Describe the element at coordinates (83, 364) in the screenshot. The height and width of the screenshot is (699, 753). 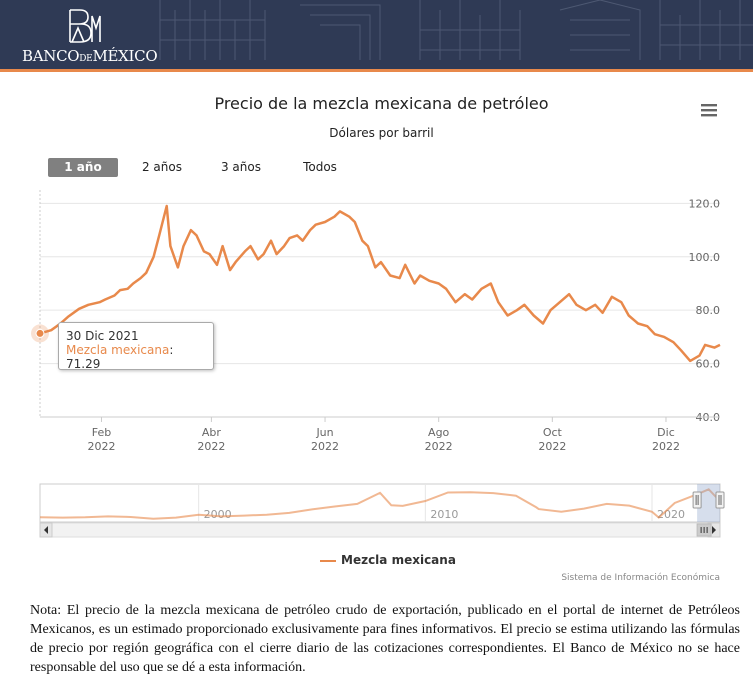
I see `tooltip-value: 71.29` at that location.